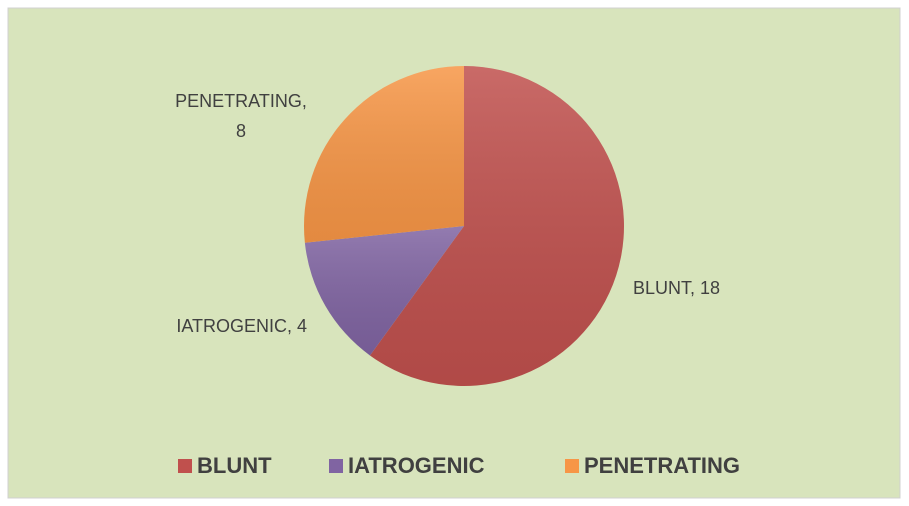 This screenshot has height=506, width=909. What do you see at coordinates (416, 465) in the screenshot?
I see `legend-label: IATROGENIC` at bounding box center [416, 465].